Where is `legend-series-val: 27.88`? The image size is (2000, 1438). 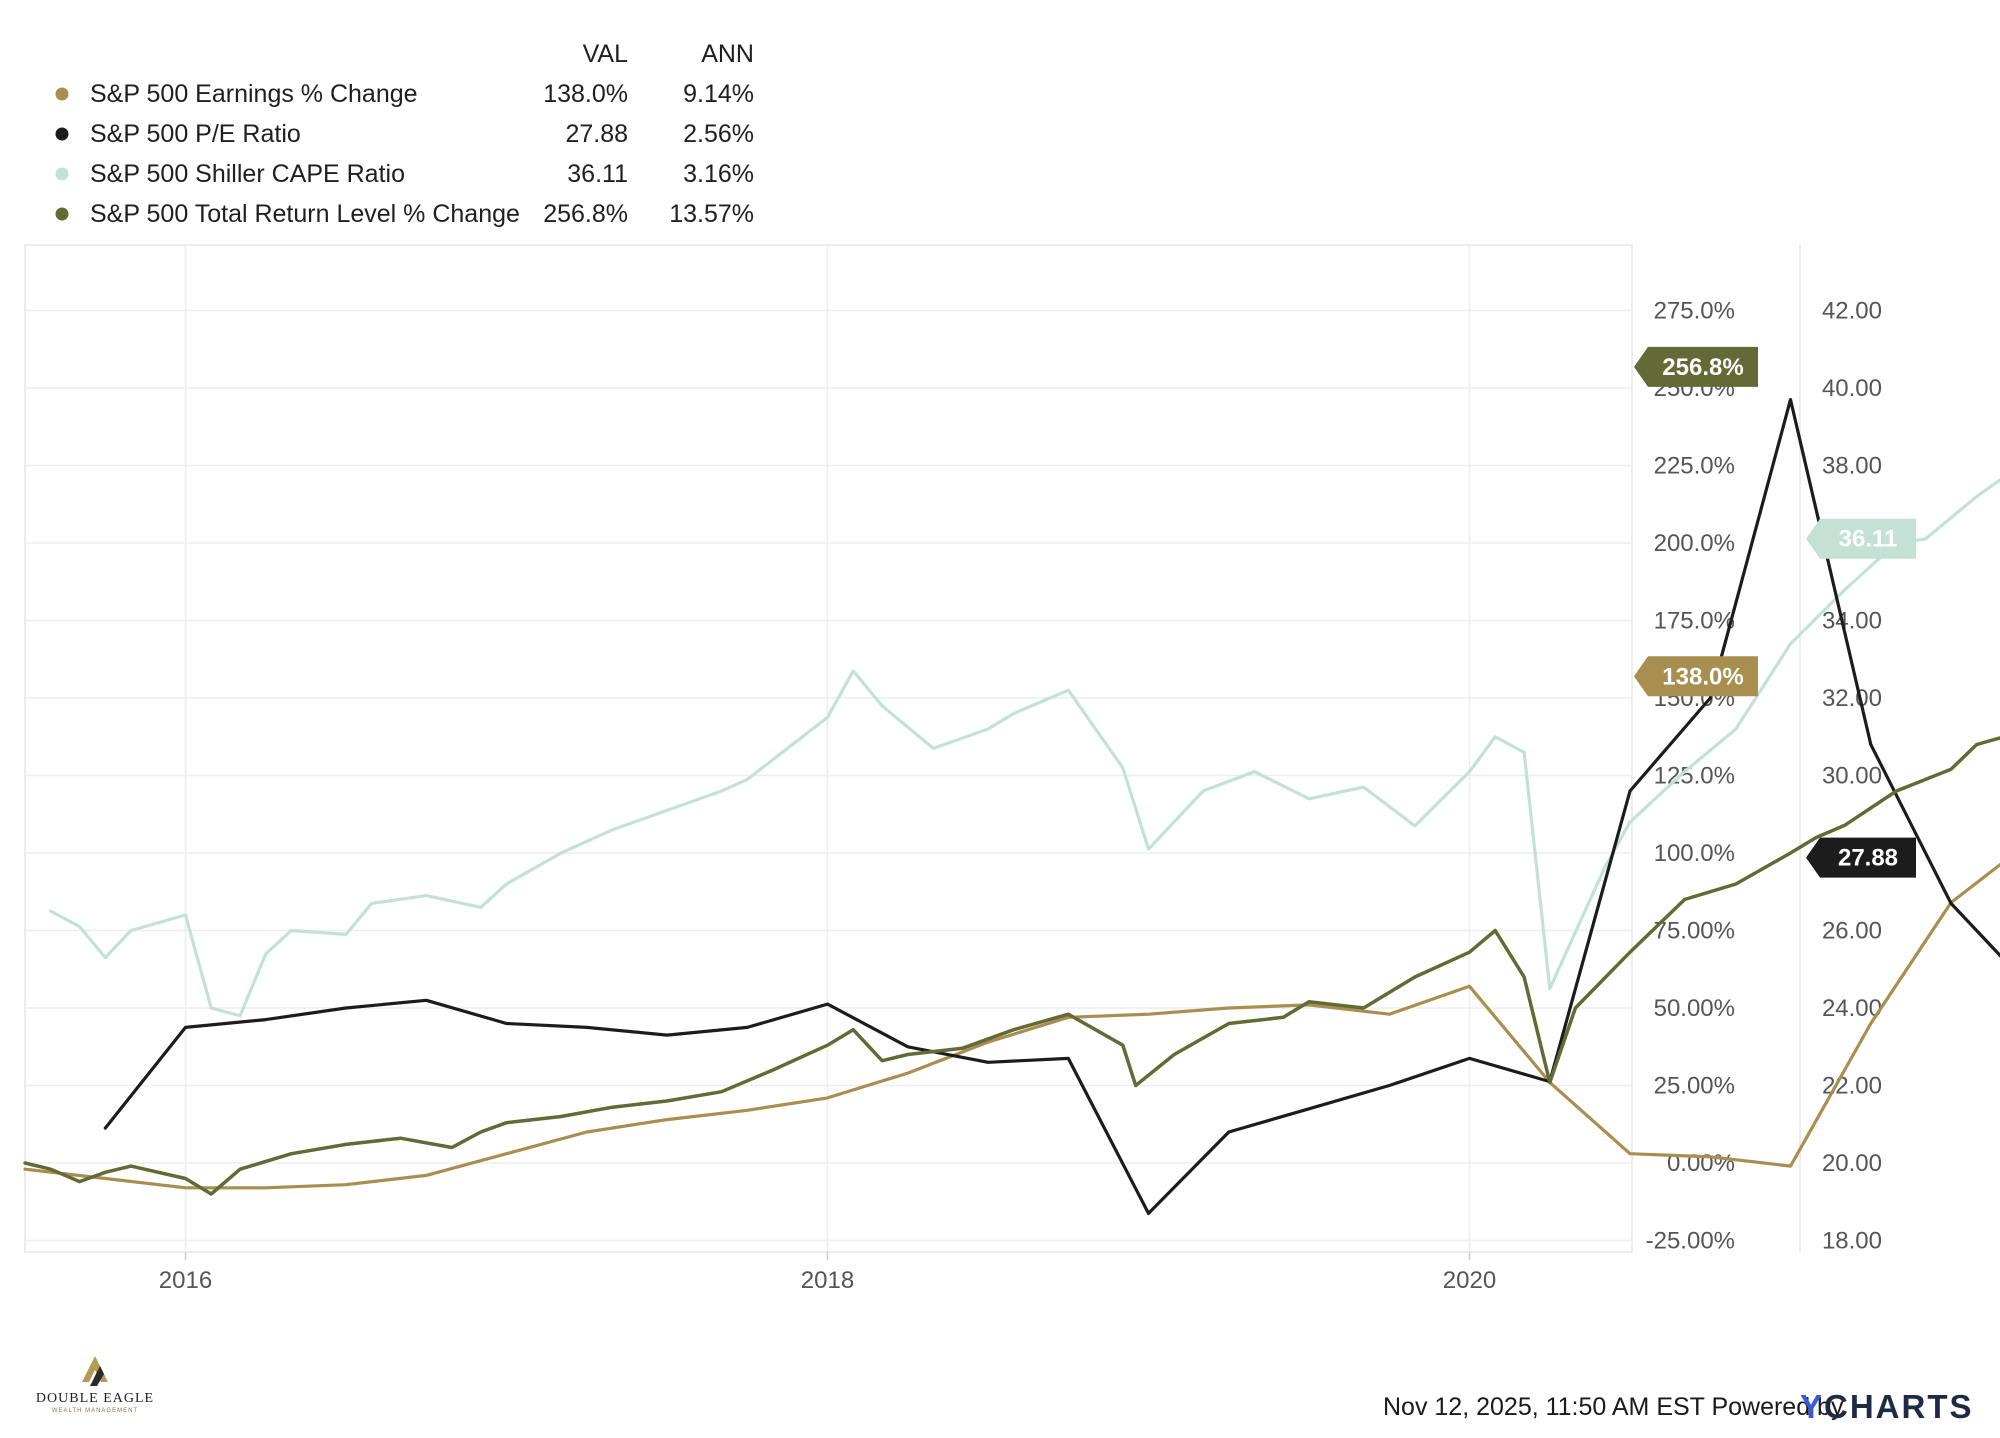
legend-series-val: 27.88 is located at coordinates (596, 134).